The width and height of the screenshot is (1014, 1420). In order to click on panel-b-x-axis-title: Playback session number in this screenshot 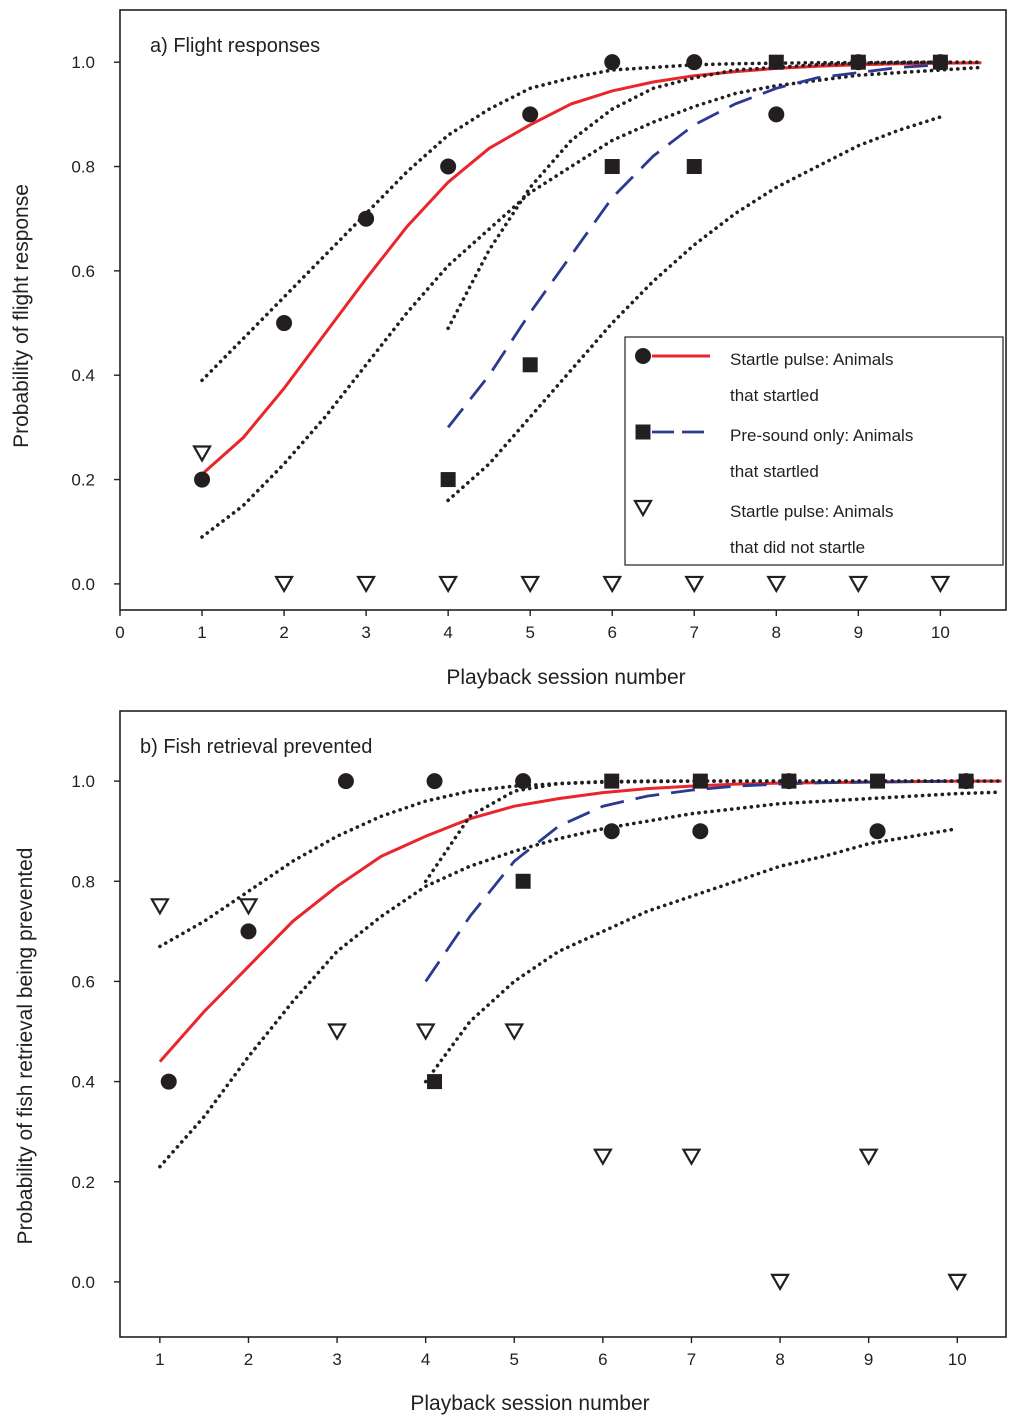, I will do `click(529, 1403)`.